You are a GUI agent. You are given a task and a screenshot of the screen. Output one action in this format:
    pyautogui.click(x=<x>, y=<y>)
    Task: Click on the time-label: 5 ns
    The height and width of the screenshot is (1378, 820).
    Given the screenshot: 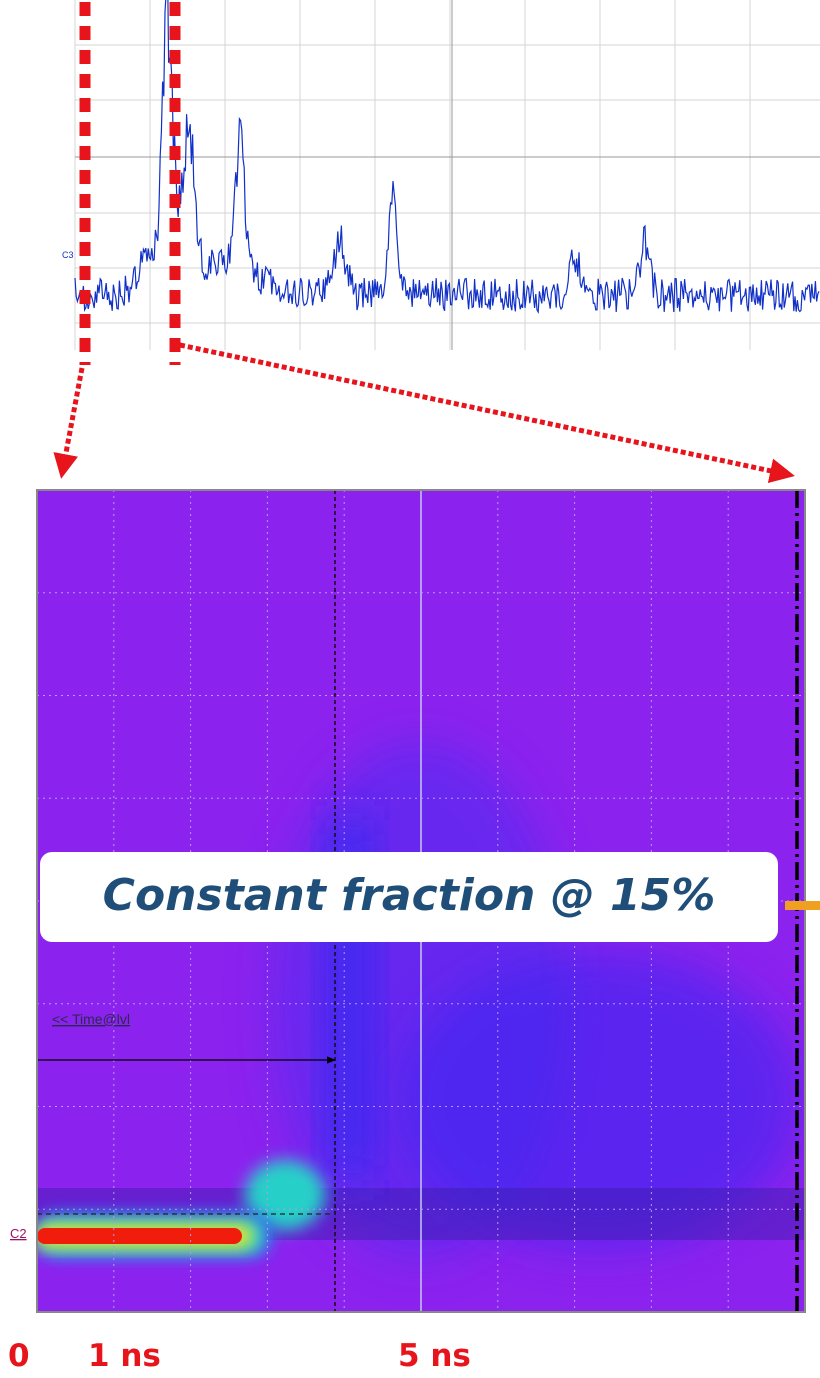 What is the action you would take?
    pyautogui.click(x=434, y=1356)
    